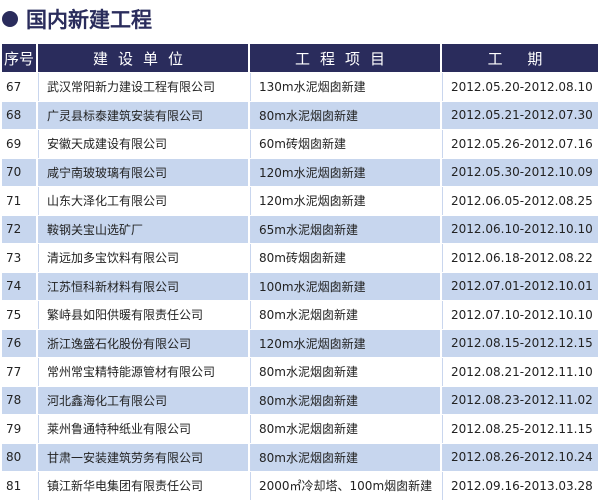 Image resolution: width=600 pixels, height=501 pixels. What do you see at coordinates (520, 229) in the screenshot?
I see `cell-period: 2012.06.10-2012.10.10` at bounding box center [520, 229].